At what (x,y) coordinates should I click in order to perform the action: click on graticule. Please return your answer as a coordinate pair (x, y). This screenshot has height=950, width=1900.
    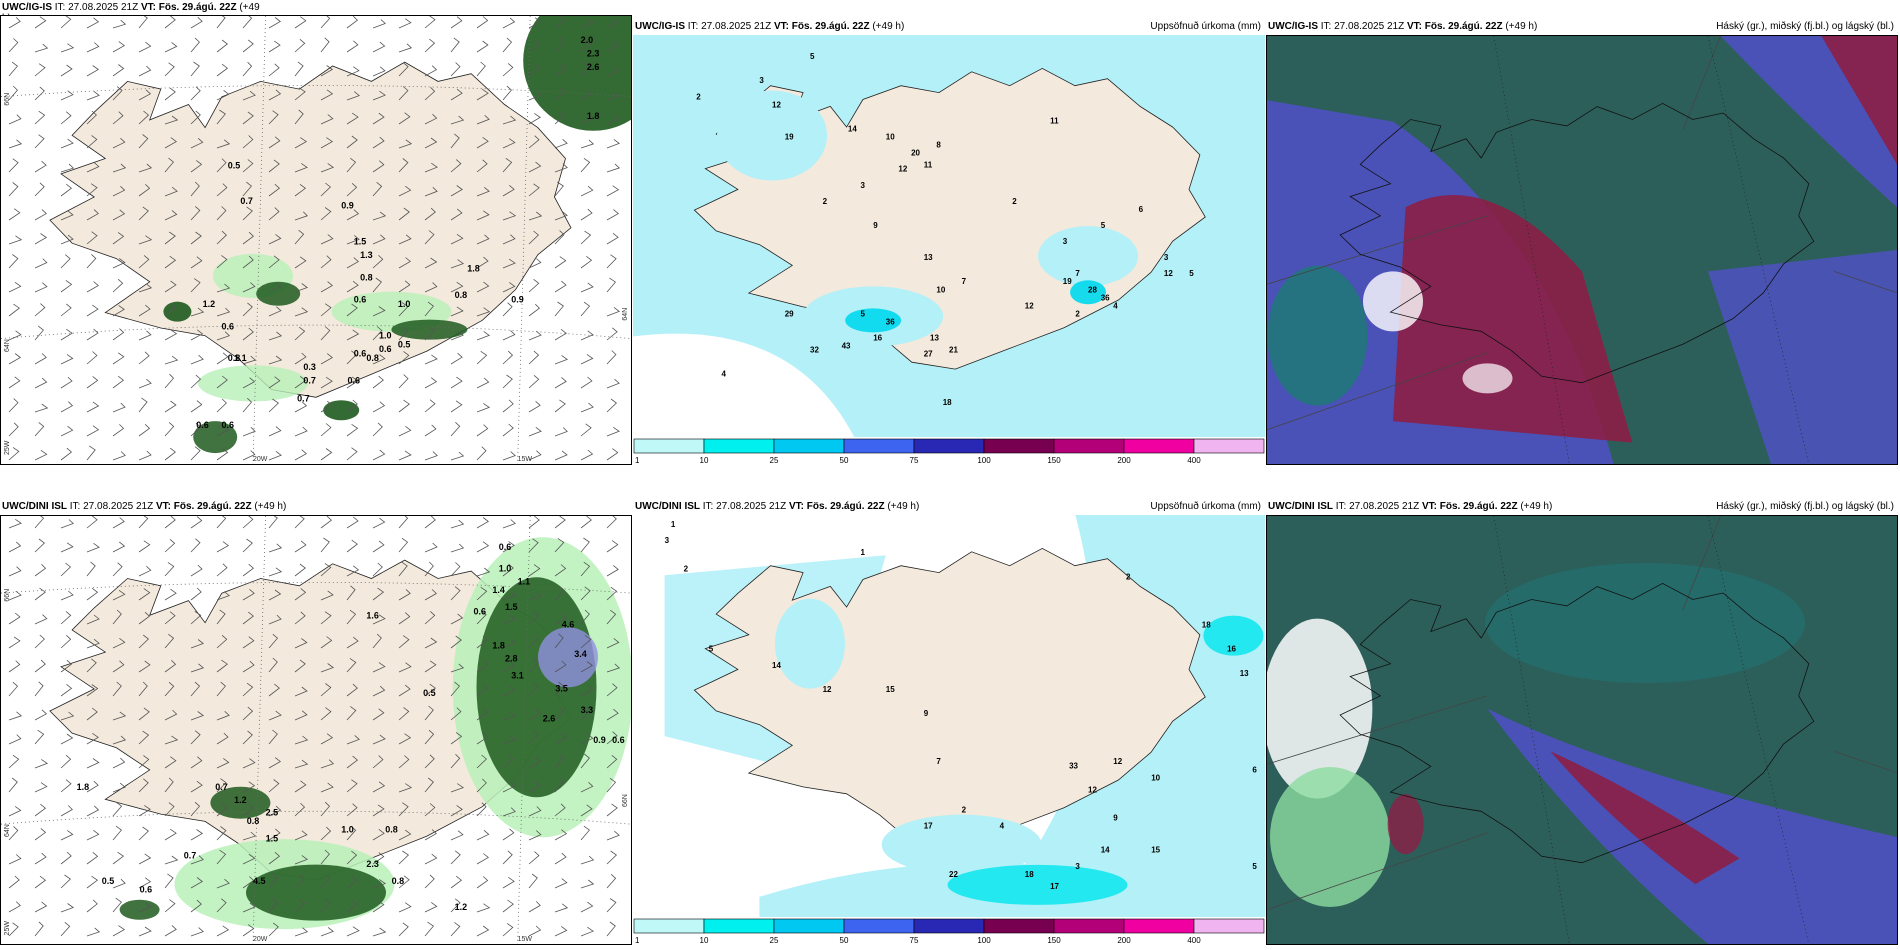
    Looking at the image, I should click on (1582, 713).